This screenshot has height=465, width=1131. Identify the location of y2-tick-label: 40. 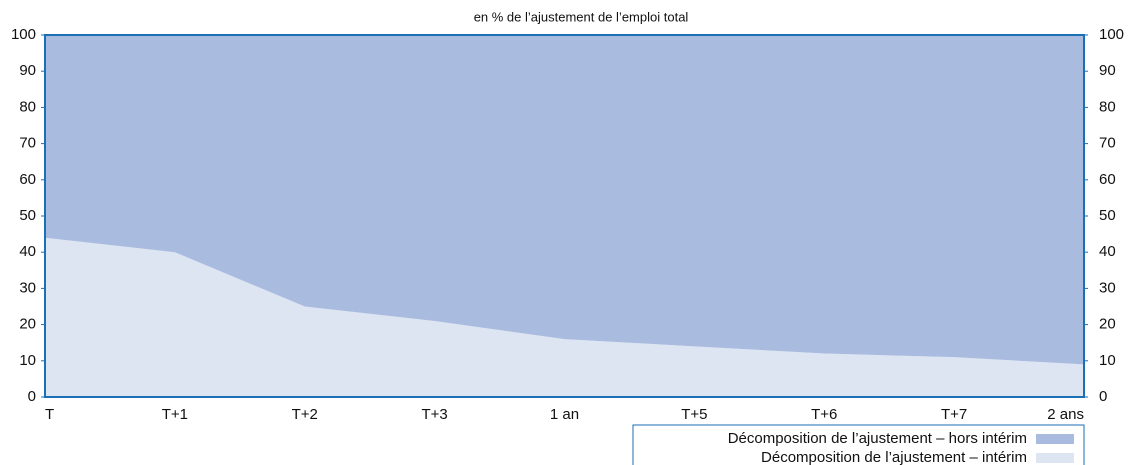
(1107, 251).